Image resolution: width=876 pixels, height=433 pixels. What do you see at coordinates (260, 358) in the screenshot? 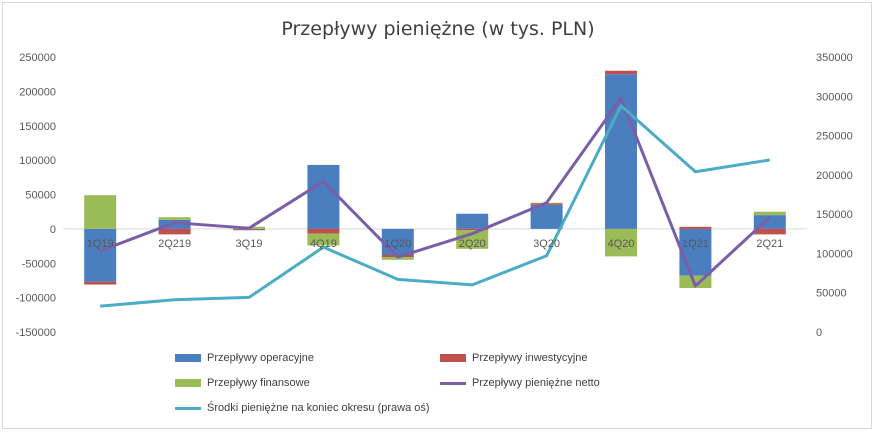
I see `legend-label-operacyjne: Przepływy operacyjne` at bounding box center [260, 358].